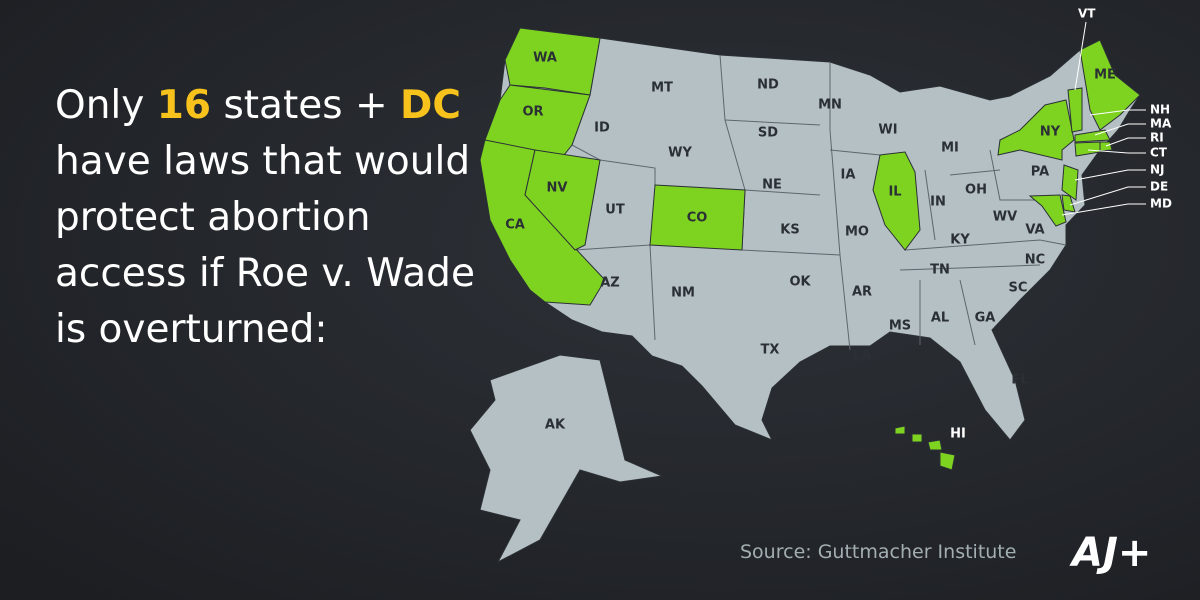 The width and height of the screenshot is (1200, 600). I want to click on state-label: SD, so click(768, 133).